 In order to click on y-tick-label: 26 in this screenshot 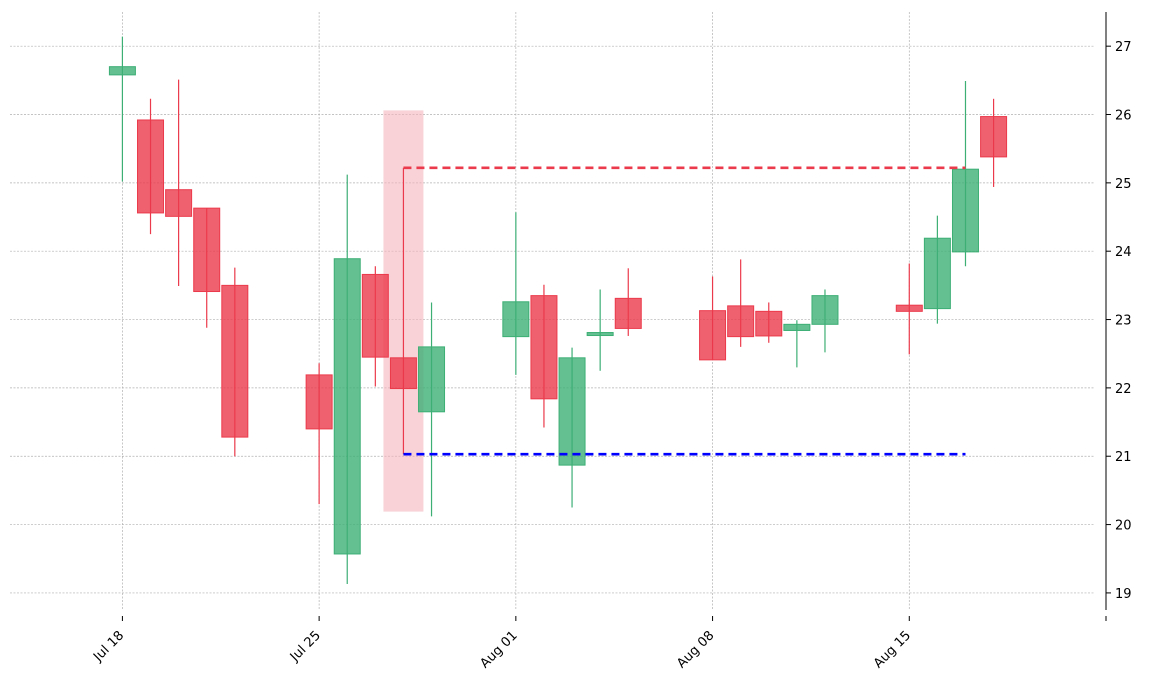, I will do `click(1123, 116)`.